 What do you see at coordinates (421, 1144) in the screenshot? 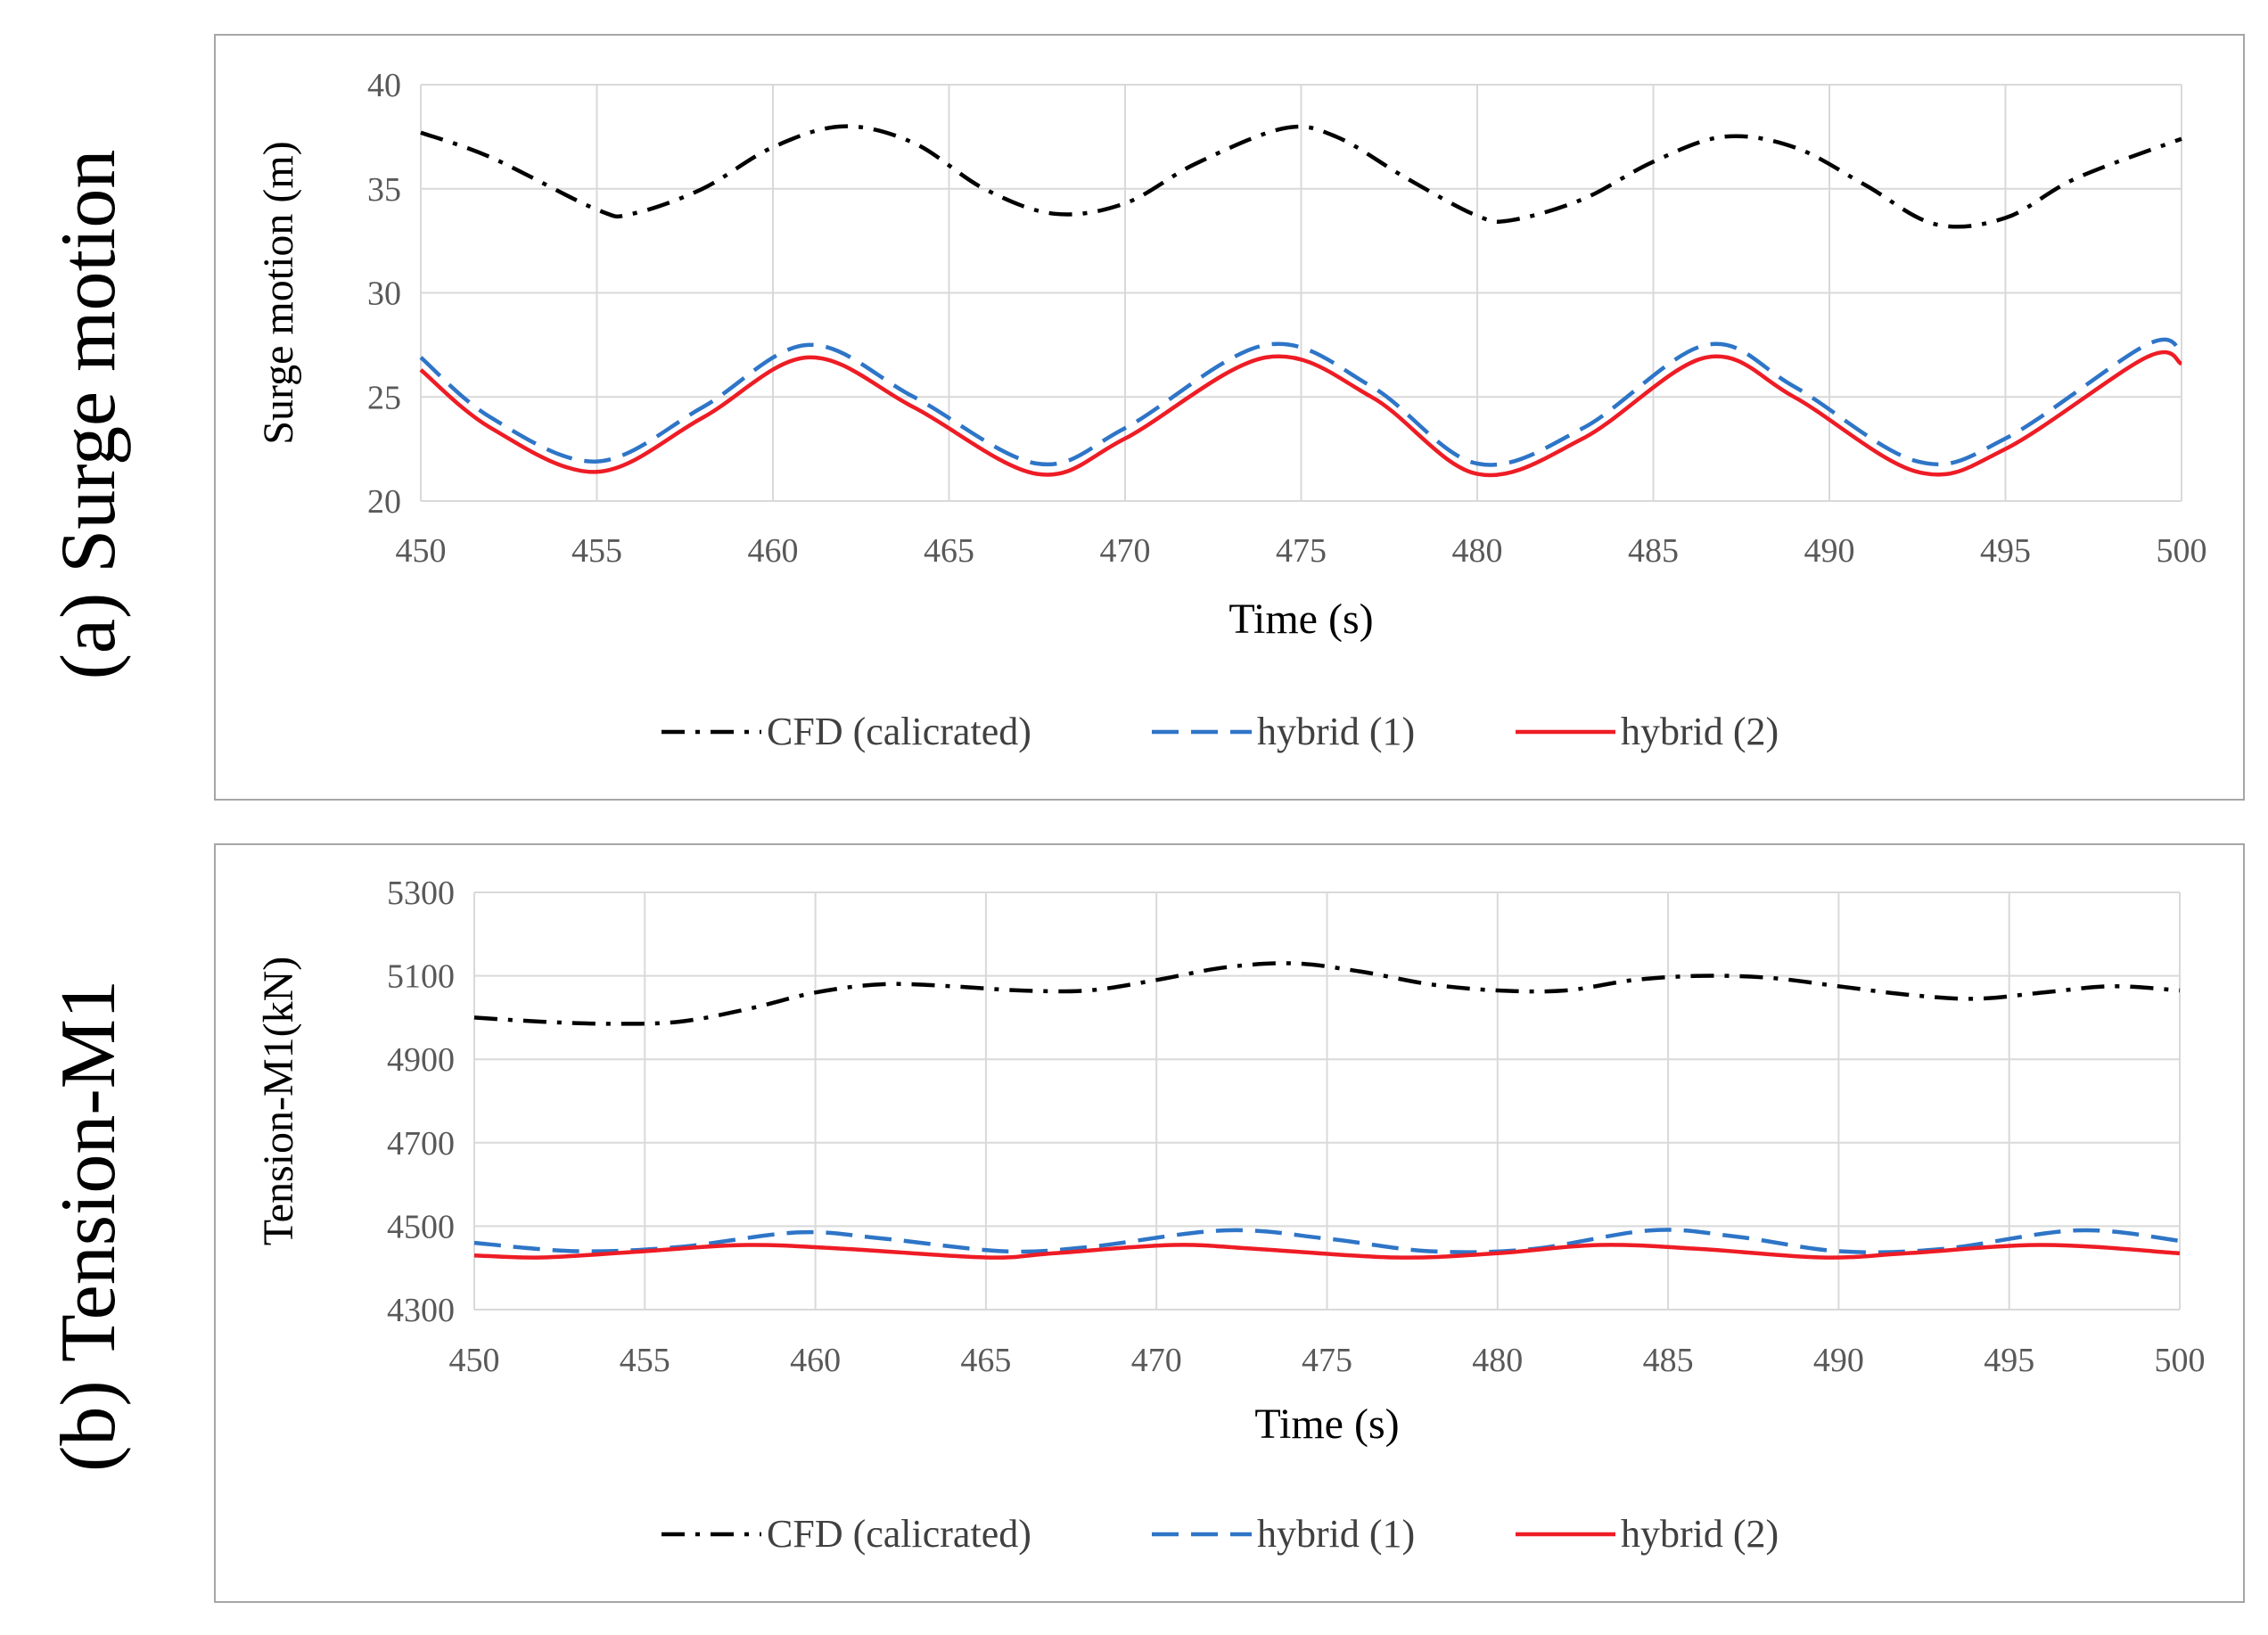
I see `y-tick-label: 4700` at bounding box center [421, 1144].